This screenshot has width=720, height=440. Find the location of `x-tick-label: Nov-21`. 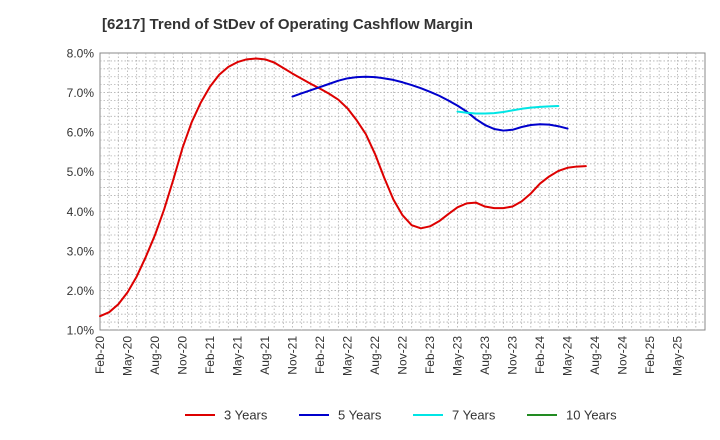

x-tick-label: Nov-21 is located at coordinates (293, 355).